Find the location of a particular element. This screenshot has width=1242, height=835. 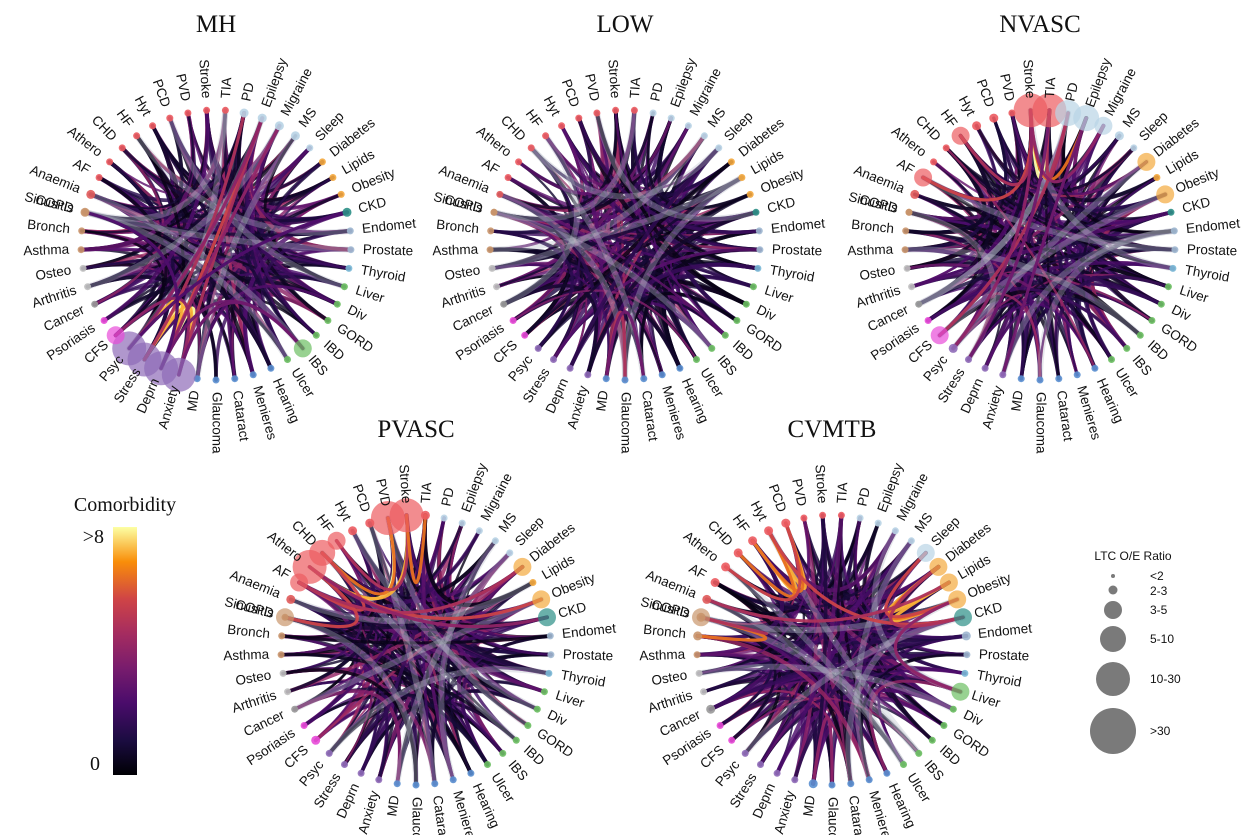

condition-label: PD is located at coordinates (863, 497).